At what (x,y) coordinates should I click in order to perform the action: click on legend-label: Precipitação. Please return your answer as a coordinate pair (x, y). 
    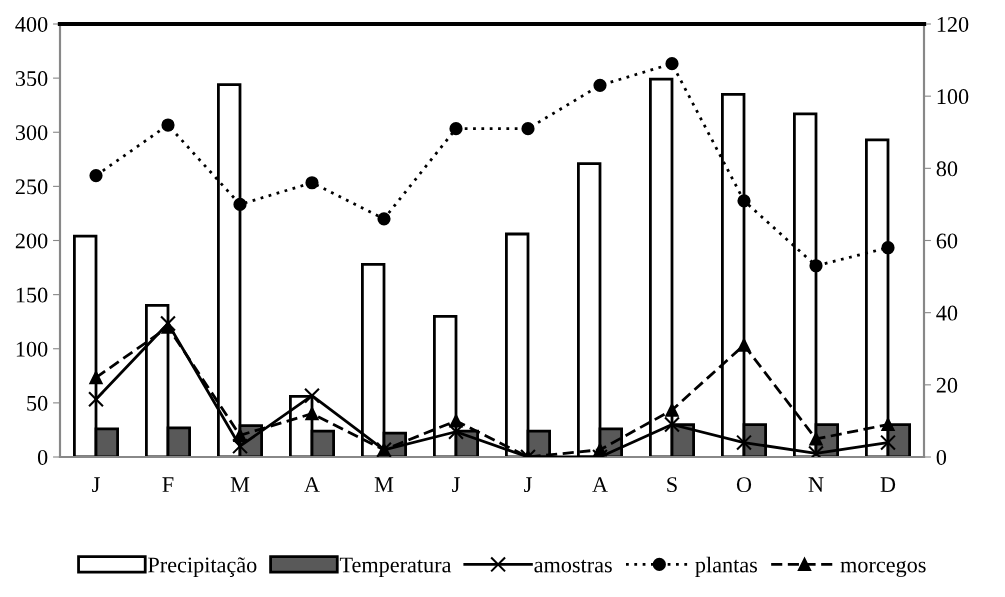
    Looking at the image, I should click on (202, 567).